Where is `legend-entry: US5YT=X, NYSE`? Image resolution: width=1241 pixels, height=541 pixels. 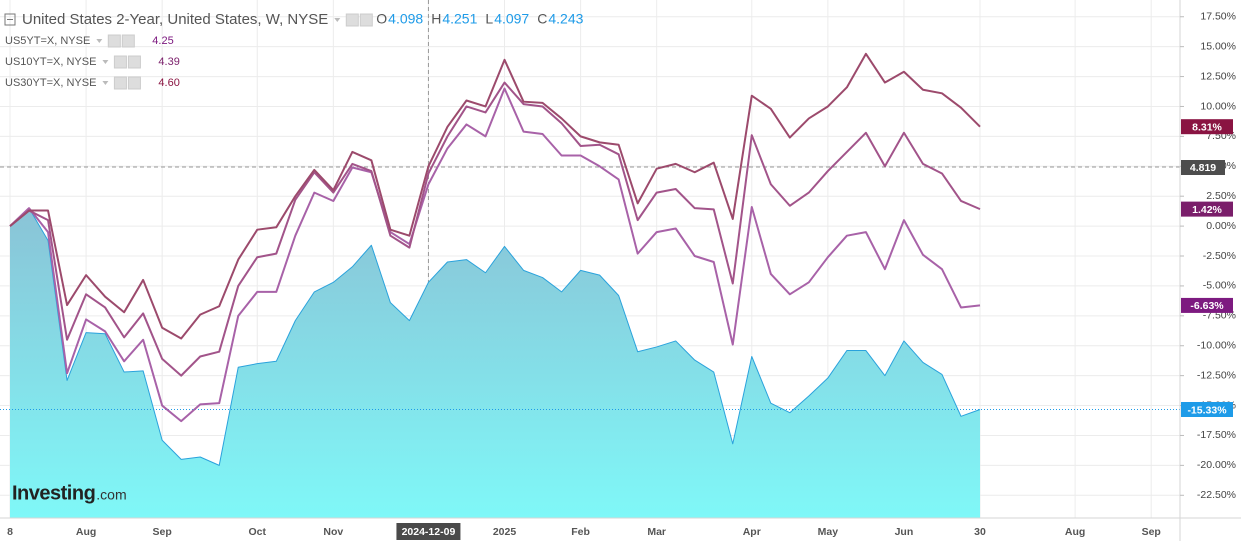 legend-entry: US5YT=X, NYSE is located at coordinates (47, 41).